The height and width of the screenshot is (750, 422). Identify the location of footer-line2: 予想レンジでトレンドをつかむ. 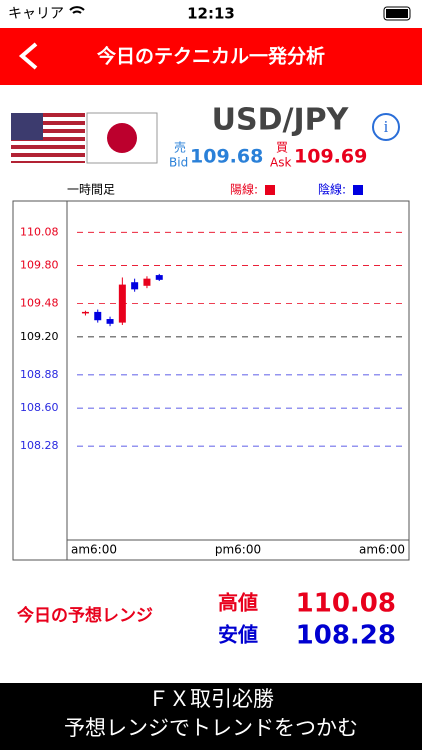
(211, 728).